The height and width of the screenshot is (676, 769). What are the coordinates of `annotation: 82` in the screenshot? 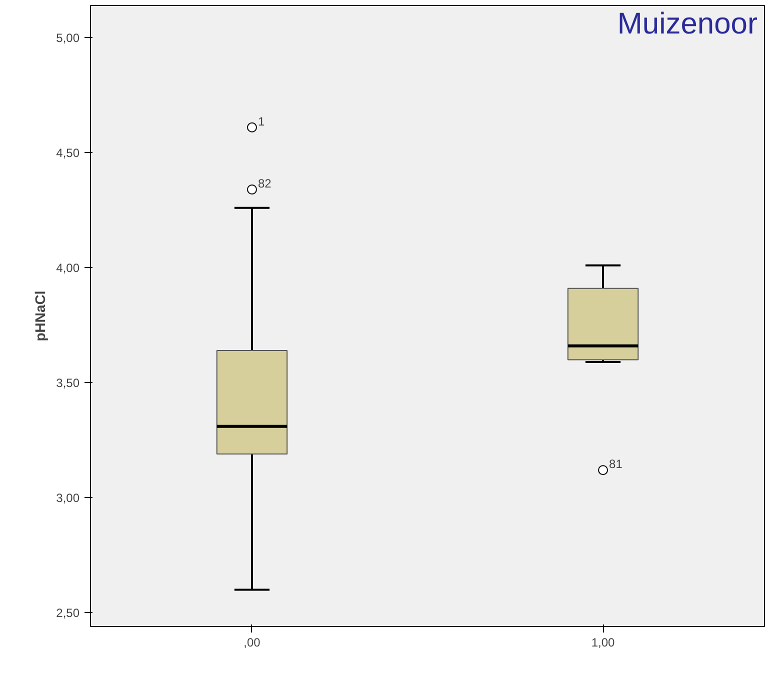 It's located at (265, 183).